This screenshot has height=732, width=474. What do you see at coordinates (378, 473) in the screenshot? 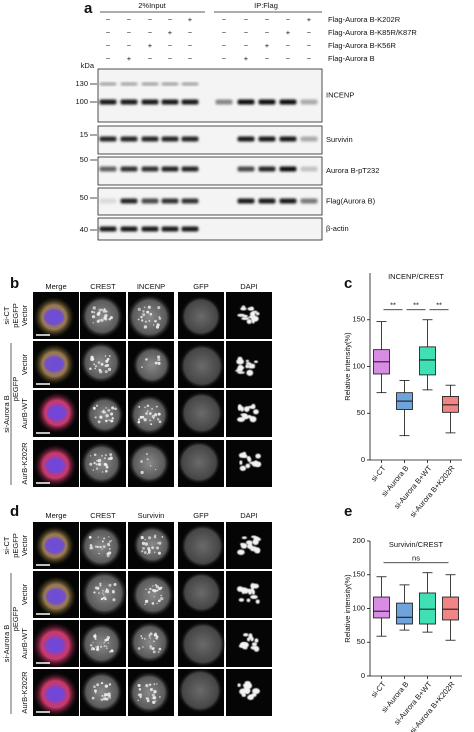
I see `x-tick-label: si-CT` at bounding box center [378, 473].